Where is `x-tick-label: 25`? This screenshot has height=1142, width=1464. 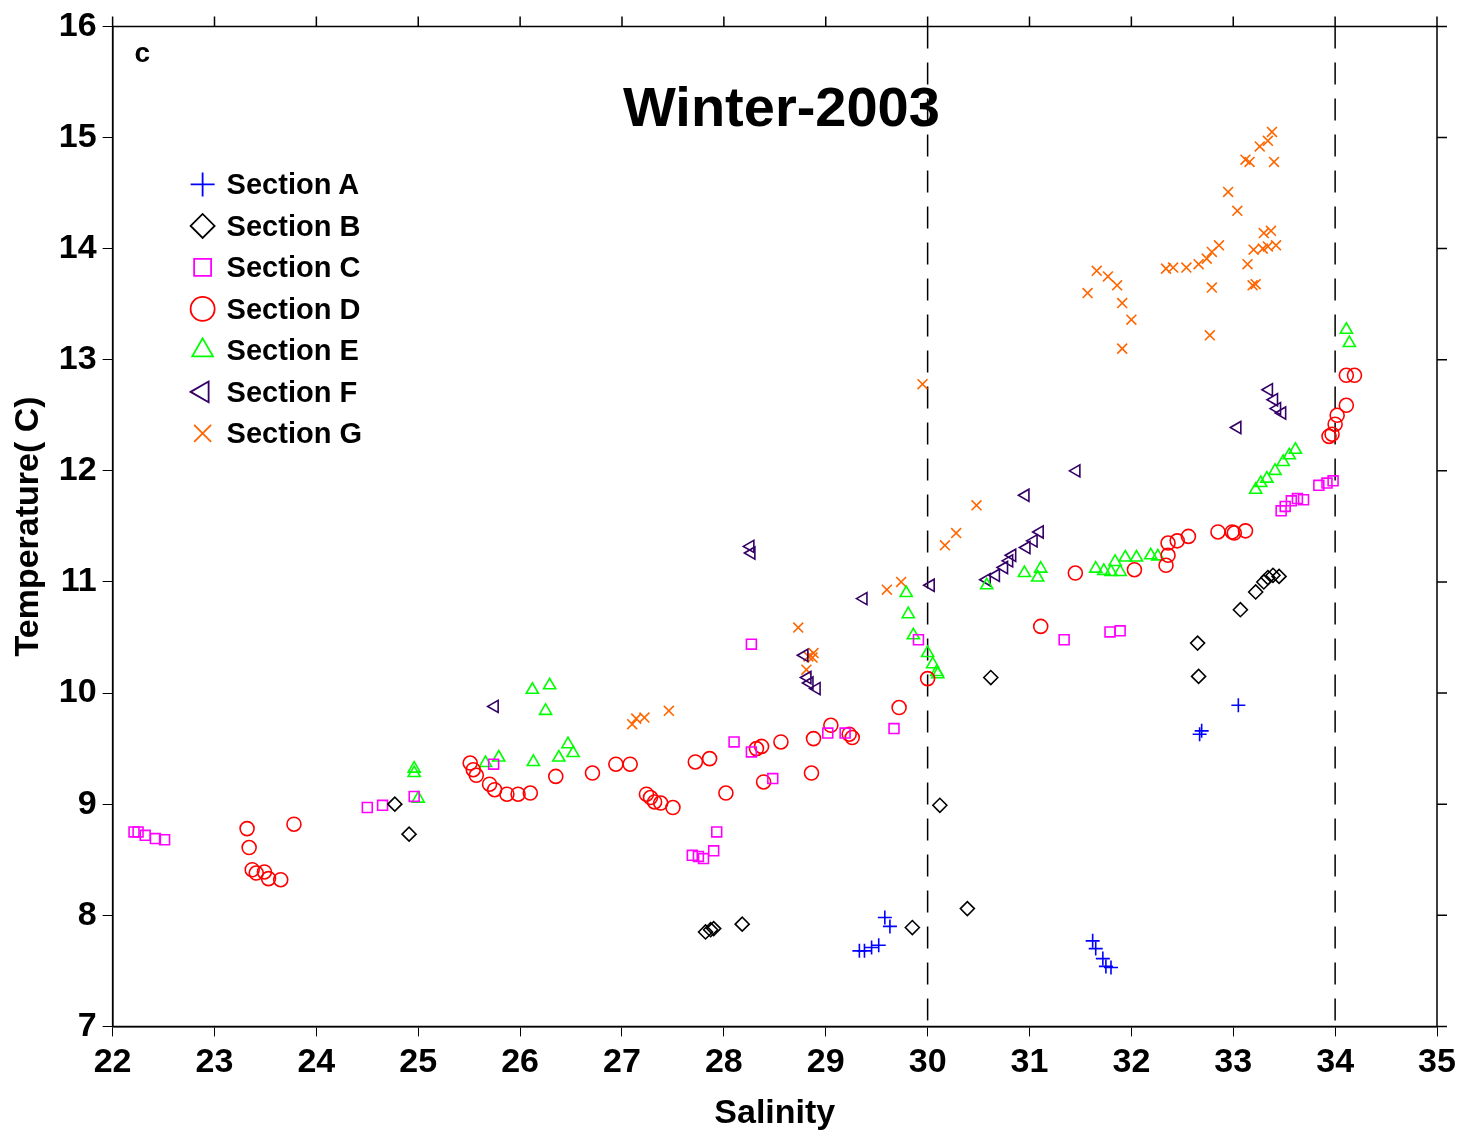 x-tick-label: 25 is located at coordinates (418, 1060).